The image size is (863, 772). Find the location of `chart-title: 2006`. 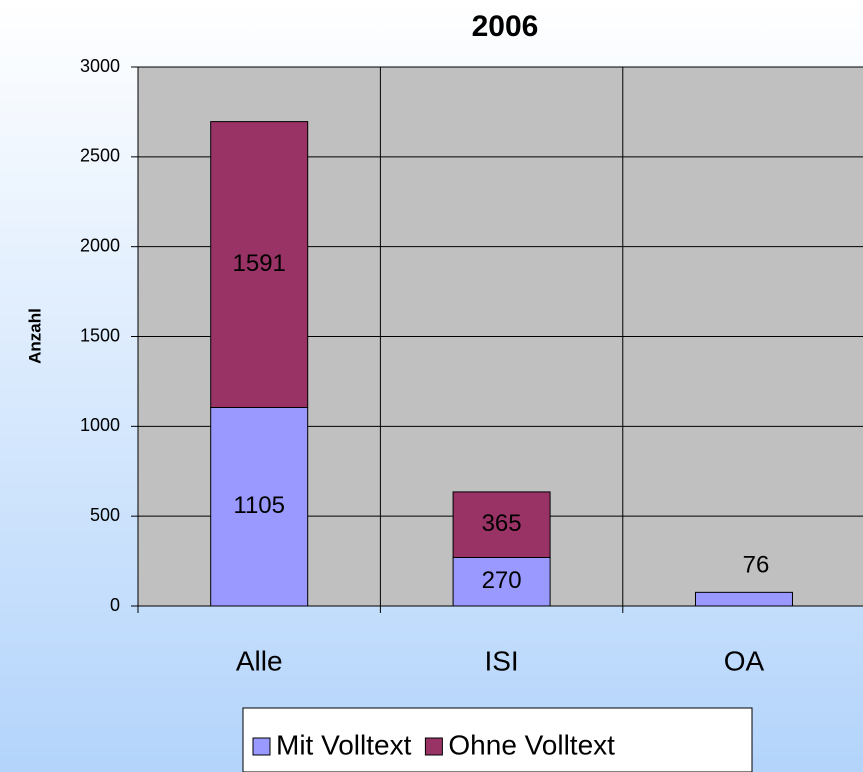

chart-title: 2006 is located at coordinates (505, 26).